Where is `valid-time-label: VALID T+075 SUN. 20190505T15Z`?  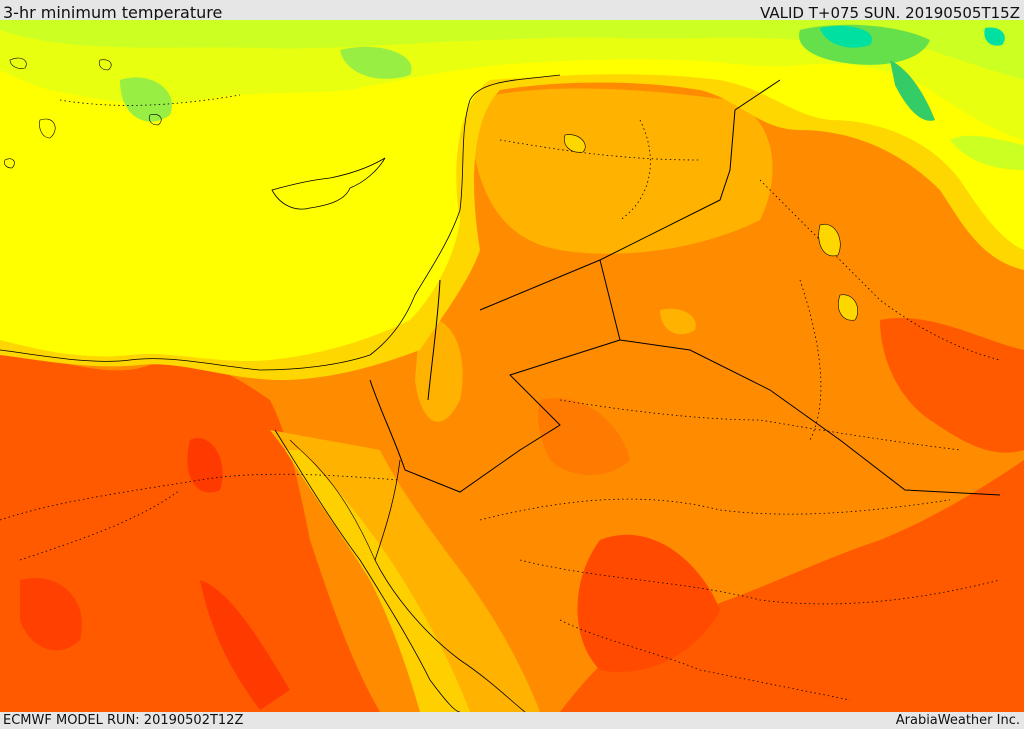
valid-time-label: VALID T+075 SUN. 20190505T15Z is located at coordinates (890, 13).